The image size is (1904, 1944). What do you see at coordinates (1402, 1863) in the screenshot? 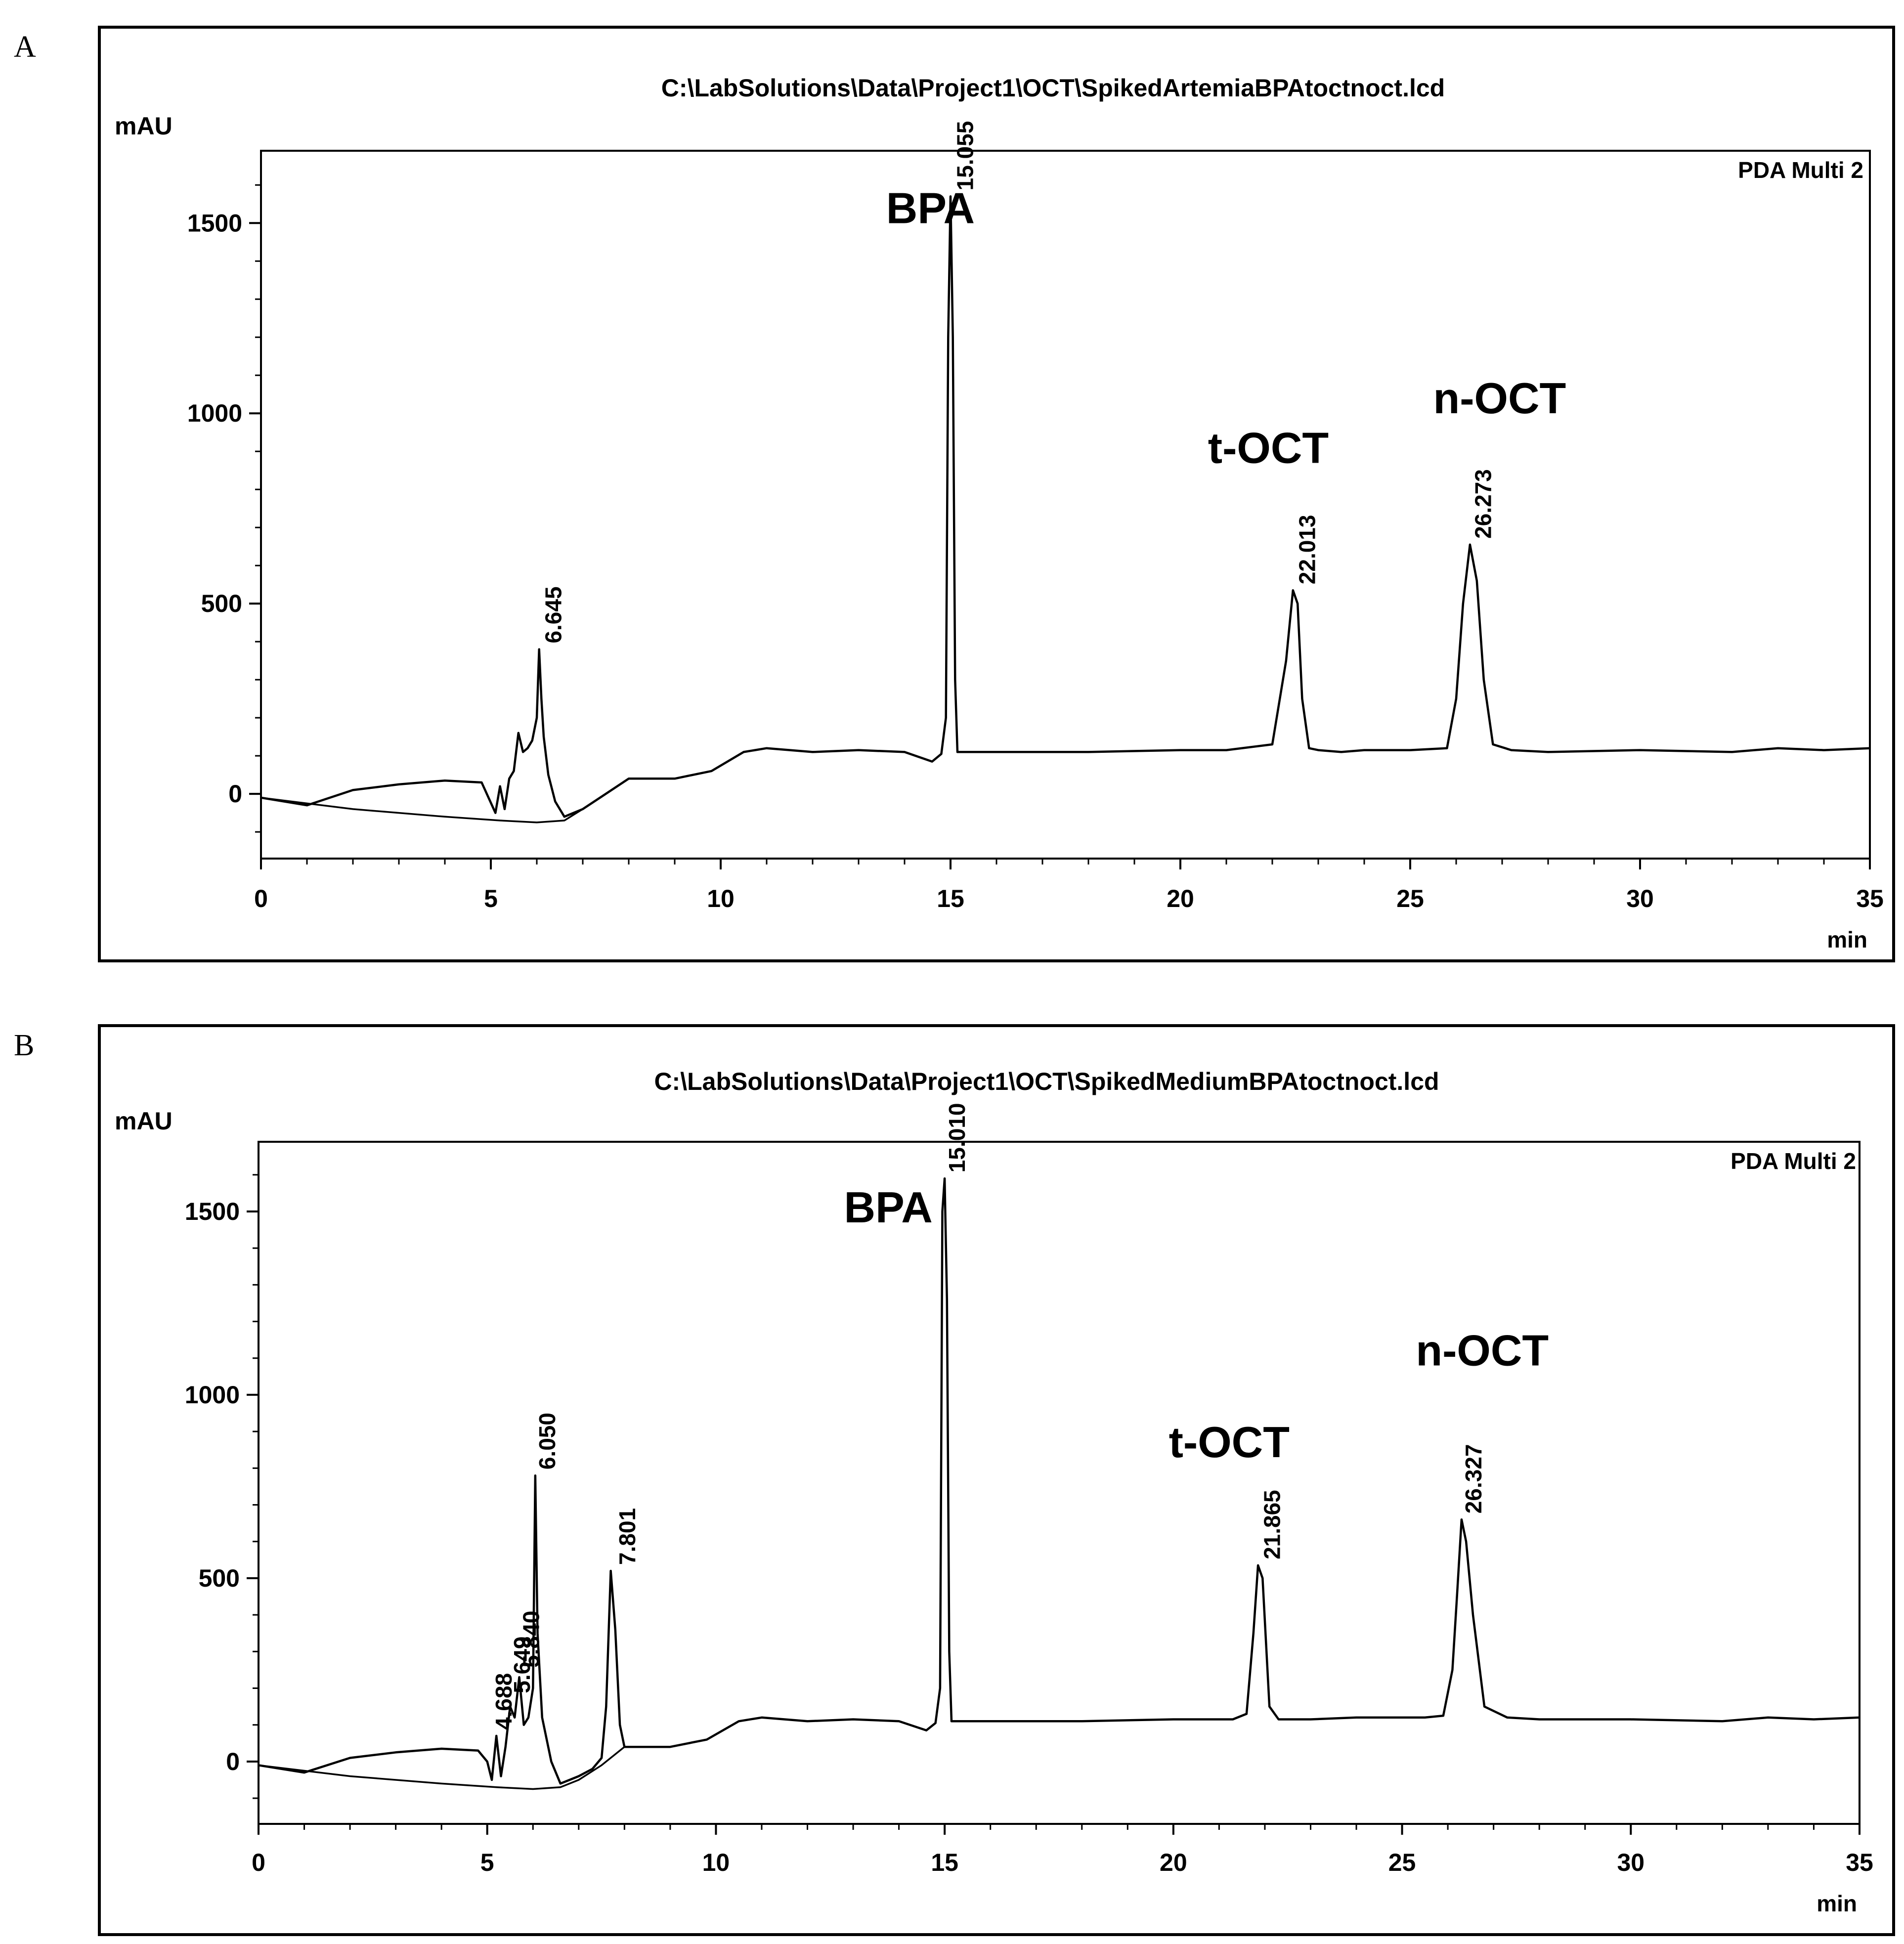
I see `panel-b-x-tick-label: 25` at bounding box center [1402, 1863].